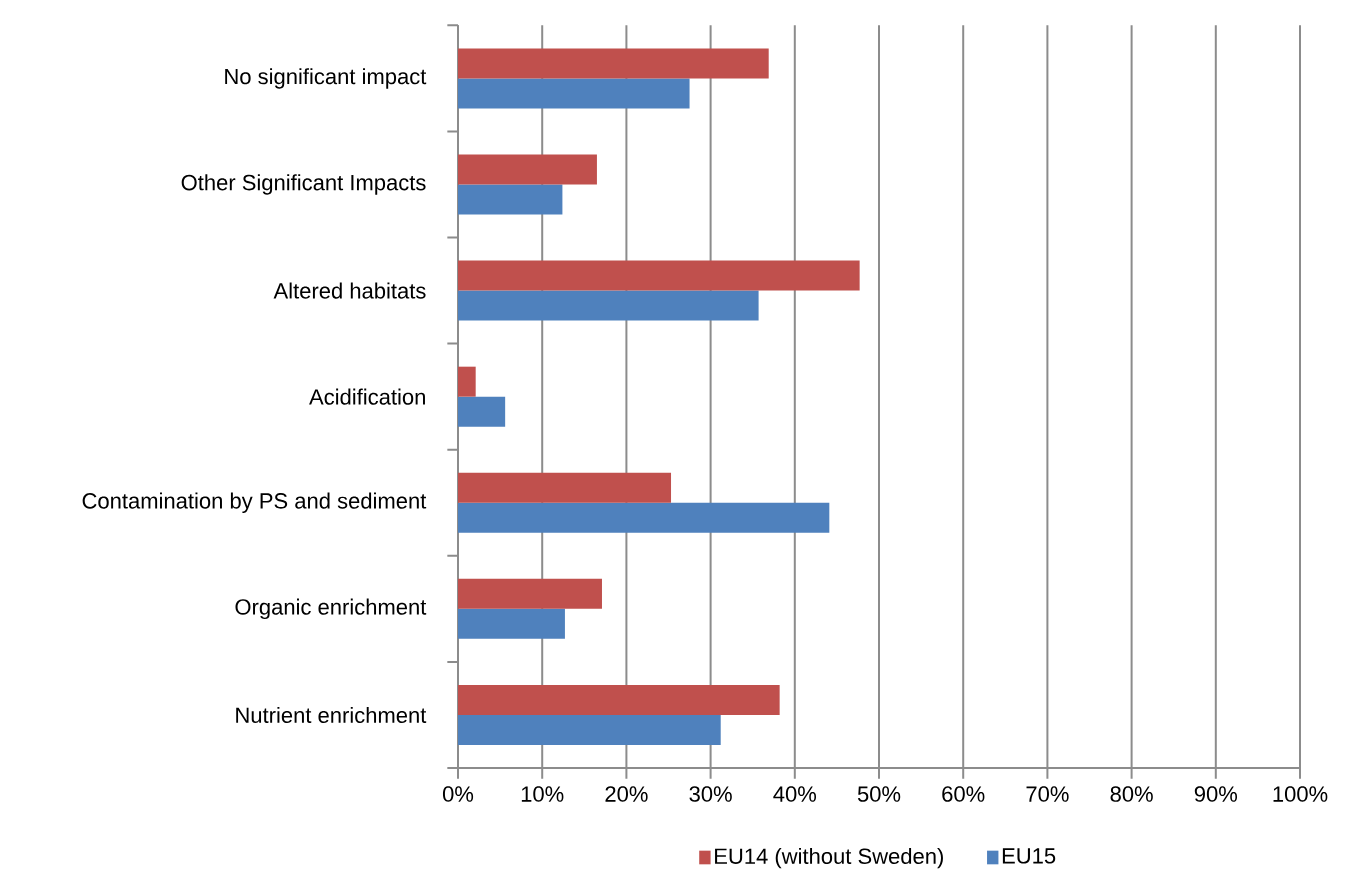 The width and height of the screenshot is (1356, 889). Describe the element at coordinates (1047, 794) in the screenshot. I see `x-tick-label: 70%` at that location.